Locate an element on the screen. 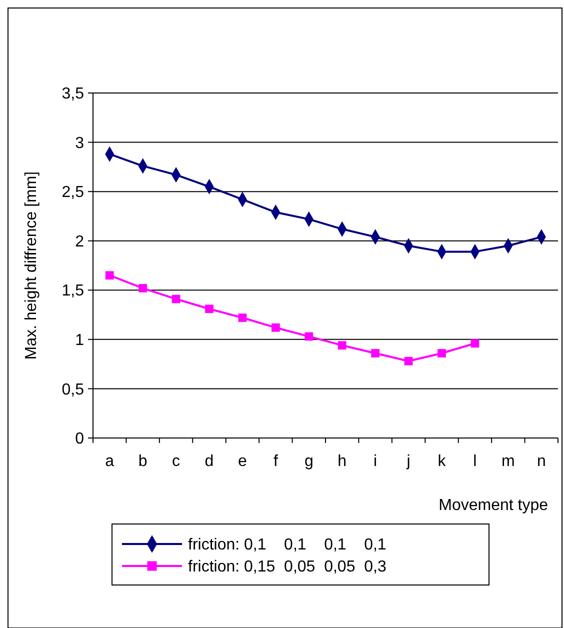 This screenshot has height=628, width=564. y-axis-title: Max. height diffrence [mm] is located at coordinates (31, 265).